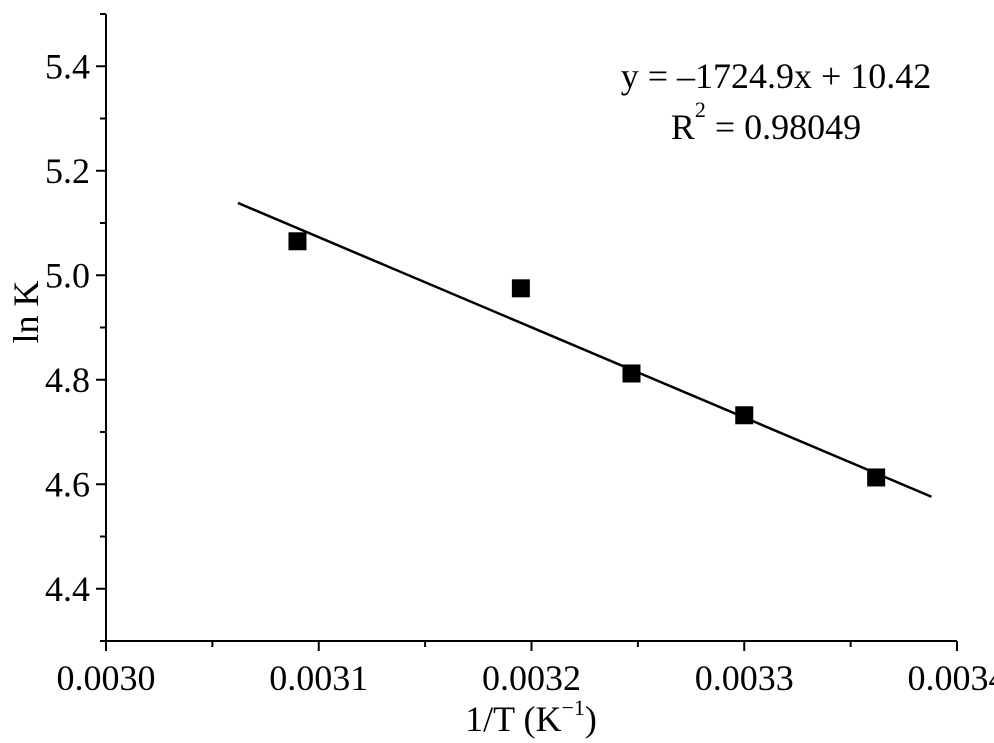 Image resolution: width=994 pixels, height=743 pixels. I want to click on y-tick-label: 4.6, so click(67, 484).